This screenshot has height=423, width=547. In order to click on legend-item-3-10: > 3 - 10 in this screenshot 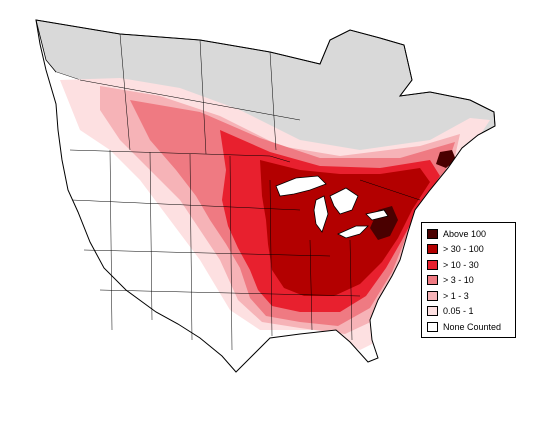, I will do `click(471, 281)`.